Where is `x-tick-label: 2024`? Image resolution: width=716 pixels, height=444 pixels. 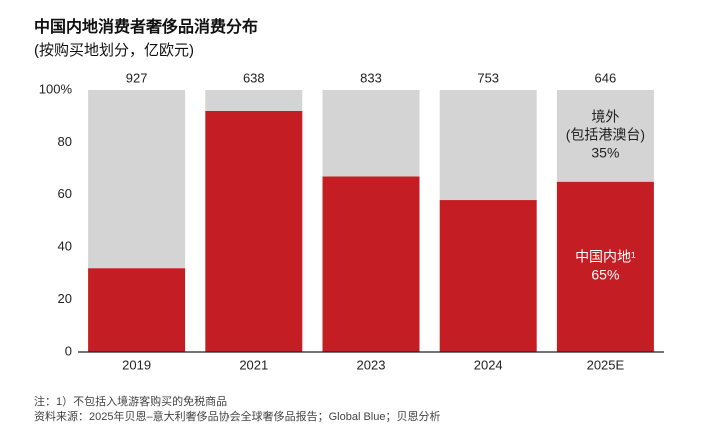
x-tick-label: 2024 is located at coordinates (488, 364).